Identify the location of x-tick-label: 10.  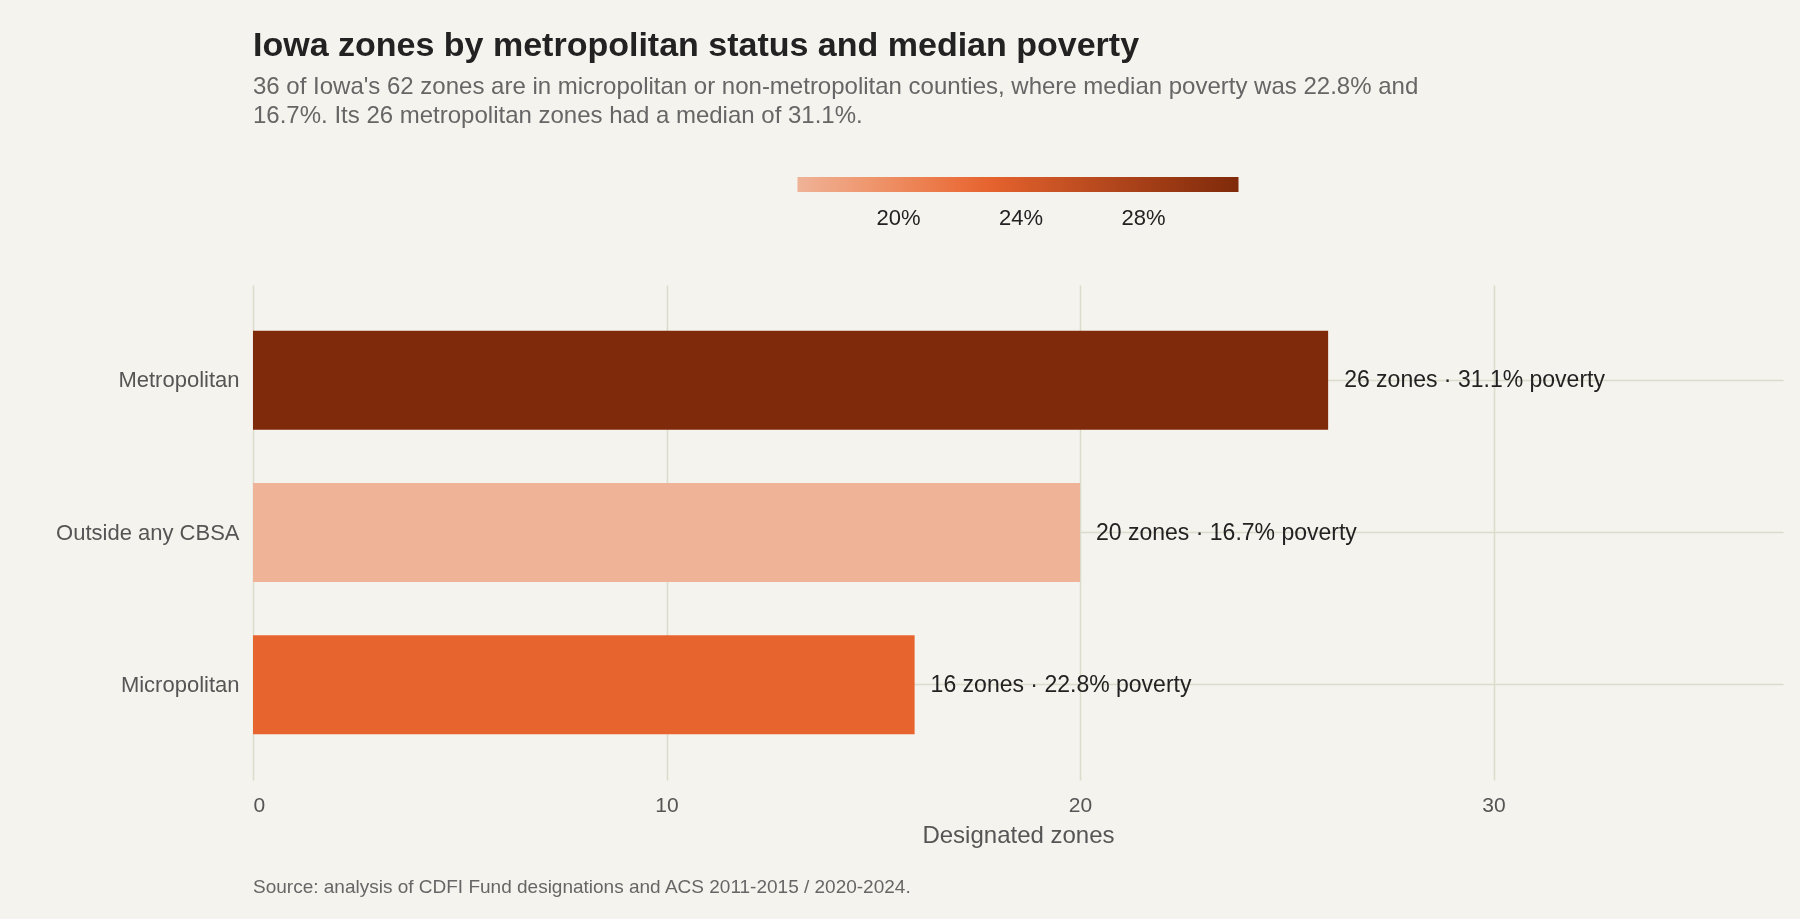
(667, 804).